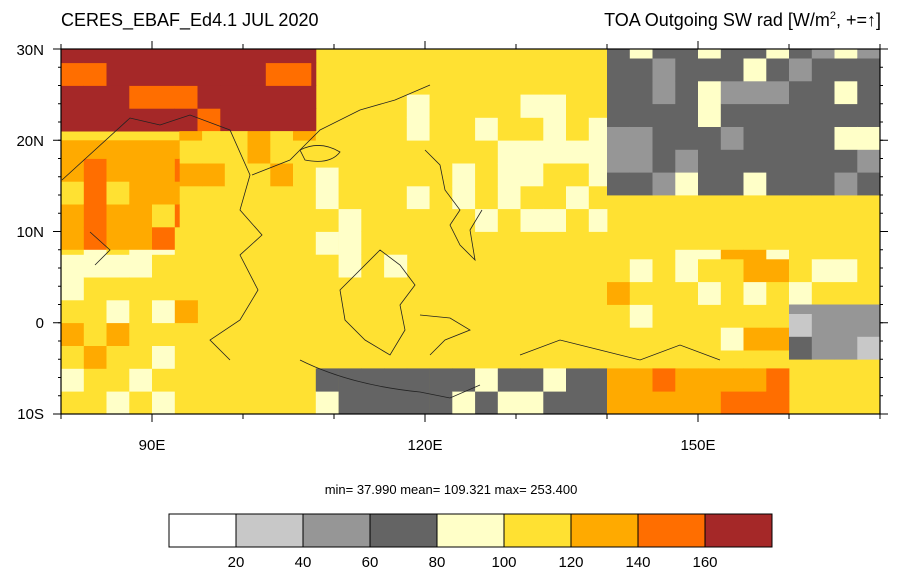 This screenshot has width=902, height=577. What do you see at coordinates (190, 20) in the screenshot?
I see `map-title-left: CERES_EBAF_Ed4.1 JUL 2020` at bounding box center [190, 20].